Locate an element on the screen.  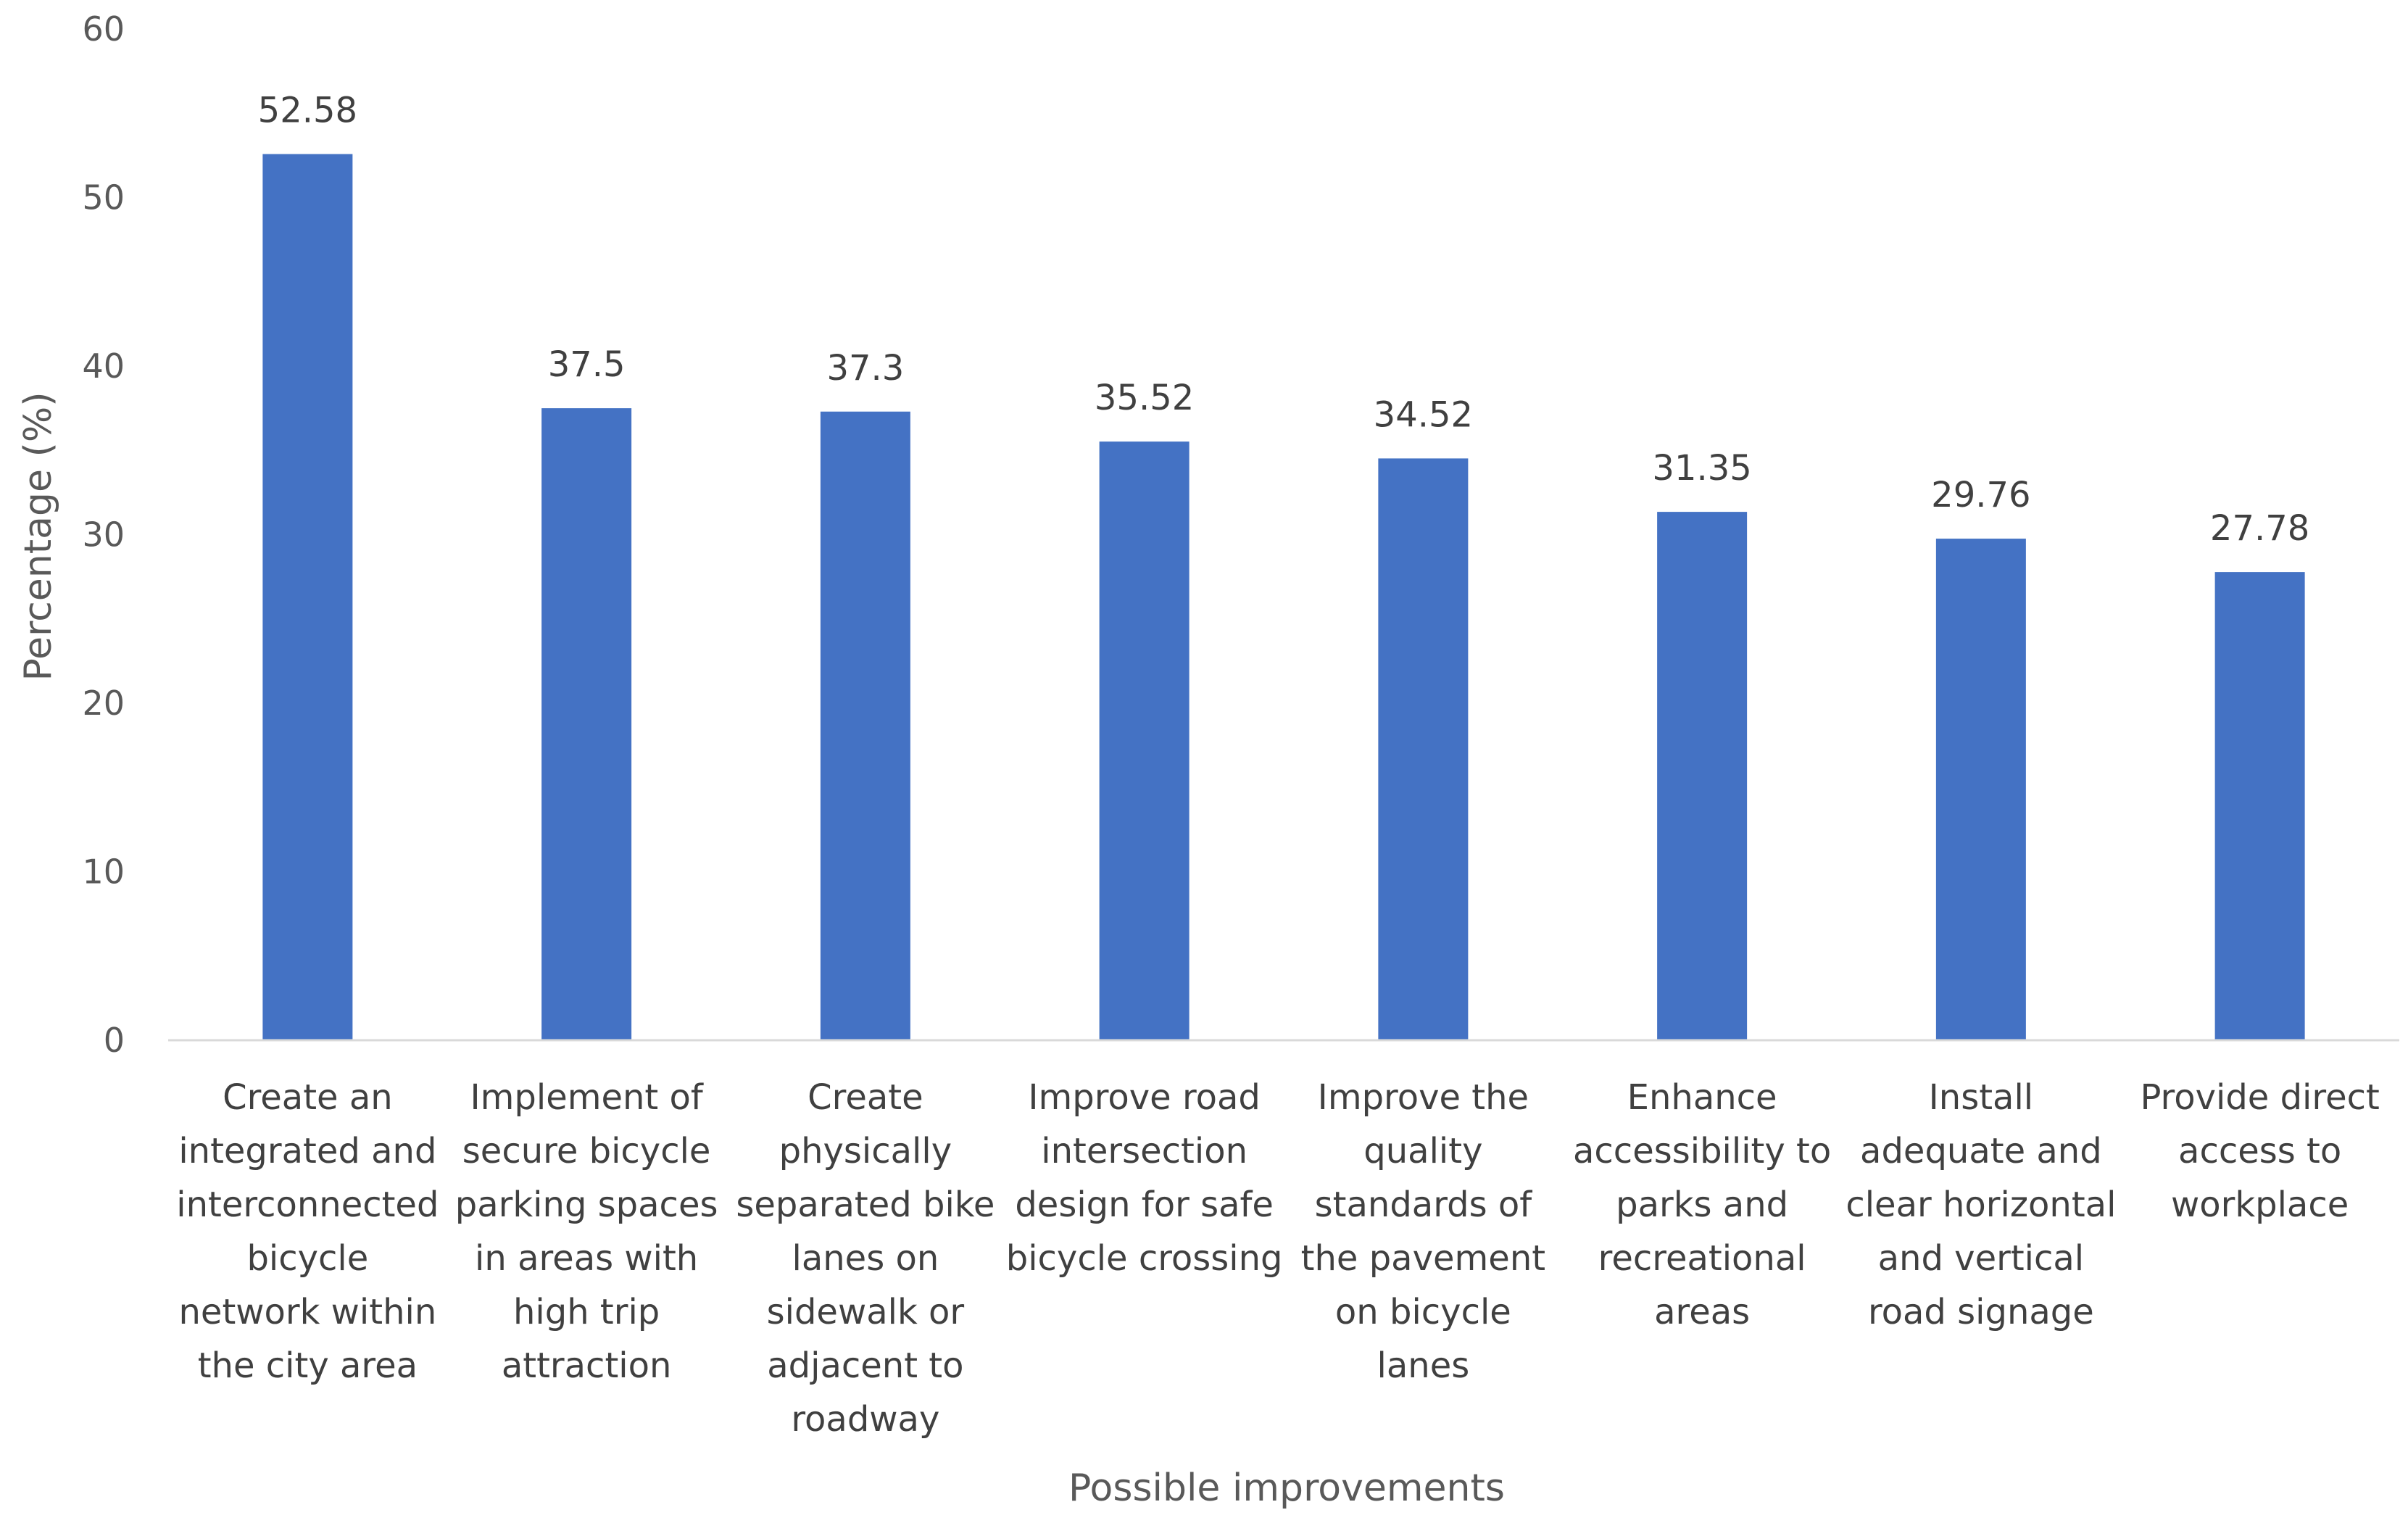
data-label: 27.78 is located at coordinates (2259, 528).